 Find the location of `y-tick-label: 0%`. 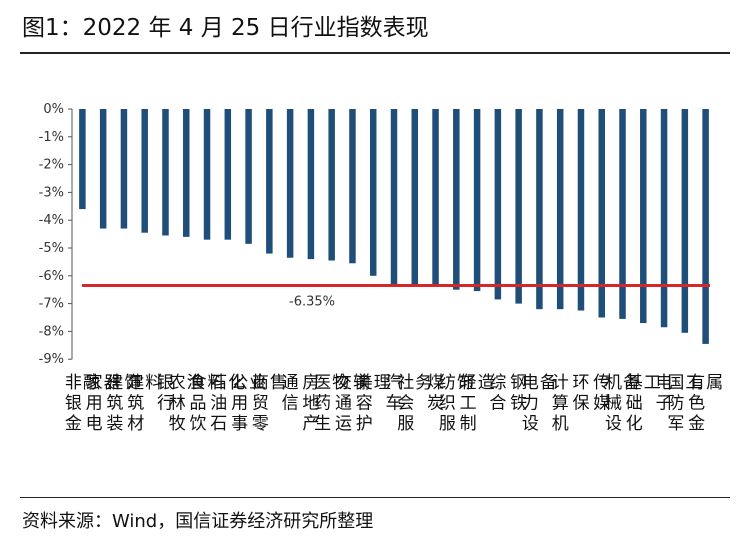

y-tick-label: 0% is located at coordinates (53, 109).